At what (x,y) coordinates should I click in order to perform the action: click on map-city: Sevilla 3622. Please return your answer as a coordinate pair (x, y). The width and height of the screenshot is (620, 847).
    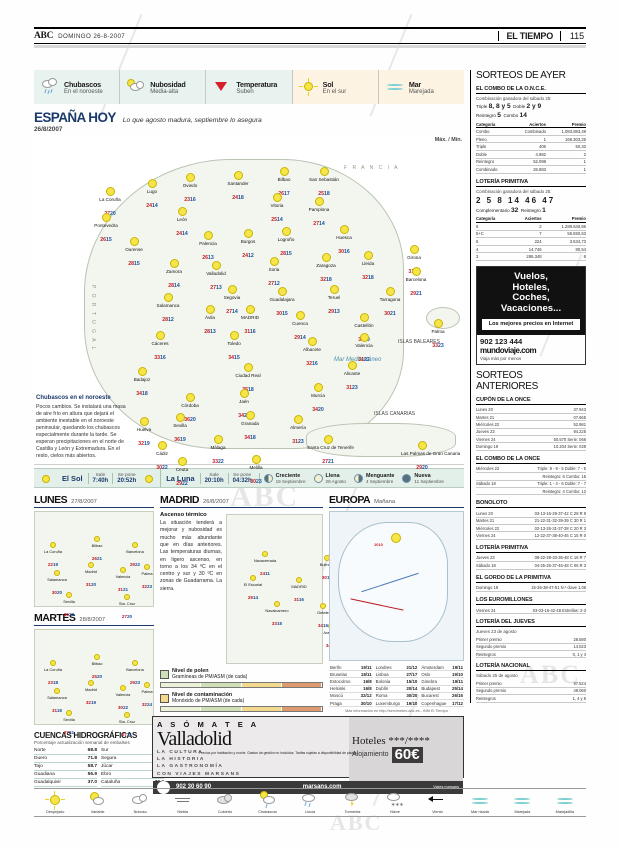
    Looking at the image, I should click on (69, 606).